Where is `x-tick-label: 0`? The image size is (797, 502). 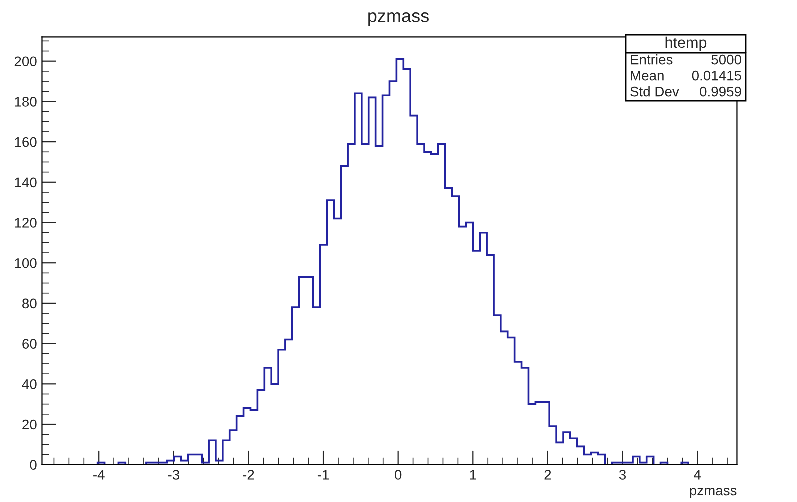
x-tick-label: 0 is located at coordinates (398, 475).